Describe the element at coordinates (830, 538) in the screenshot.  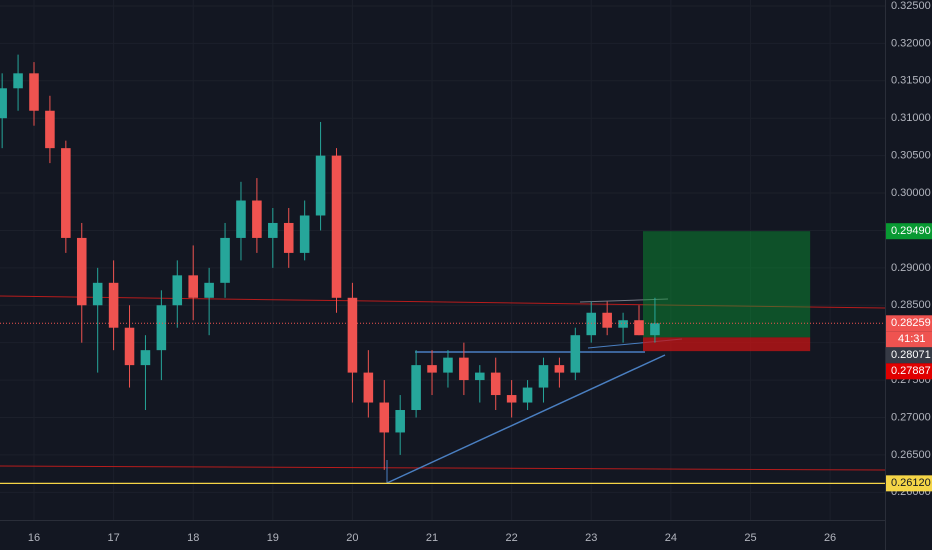
I see `x-tick-label: 26` at that location.